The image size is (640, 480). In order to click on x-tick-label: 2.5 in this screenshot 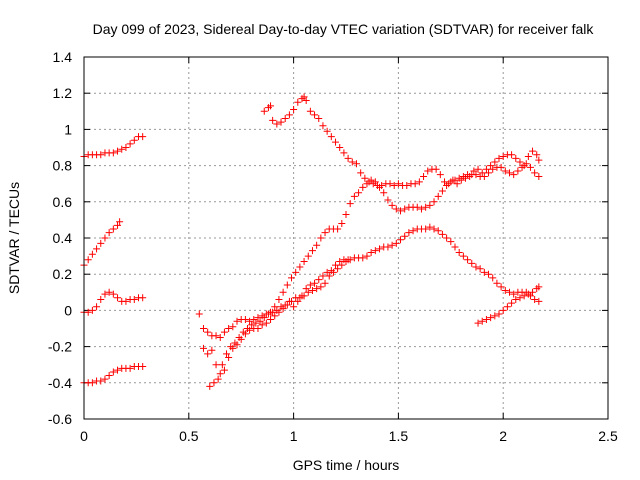, I will do `click(608, 436)`.